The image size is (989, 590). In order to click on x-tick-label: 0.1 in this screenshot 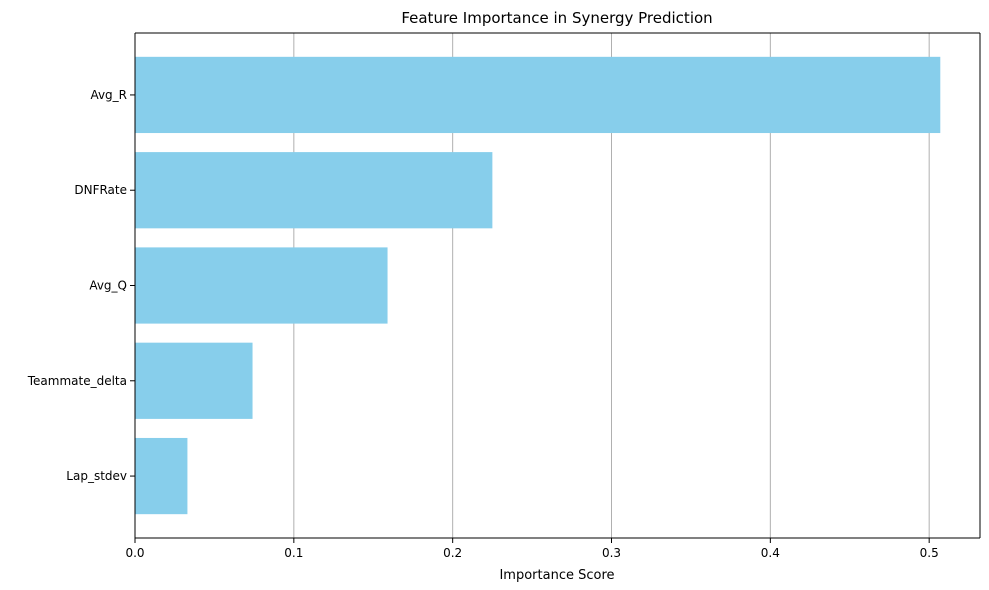, I will do `click(293, 553)`.